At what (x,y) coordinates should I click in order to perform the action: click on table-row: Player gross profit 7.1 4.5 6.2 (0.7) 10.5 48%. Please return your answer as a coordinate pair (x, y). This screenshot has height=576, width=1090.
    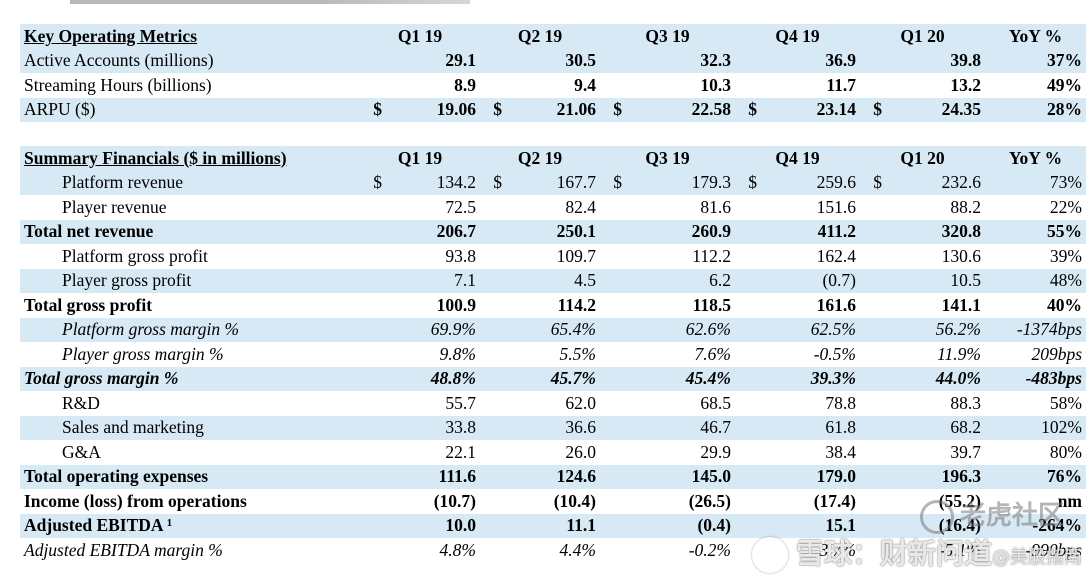
    Looking at the image, I should click on (553, 280).